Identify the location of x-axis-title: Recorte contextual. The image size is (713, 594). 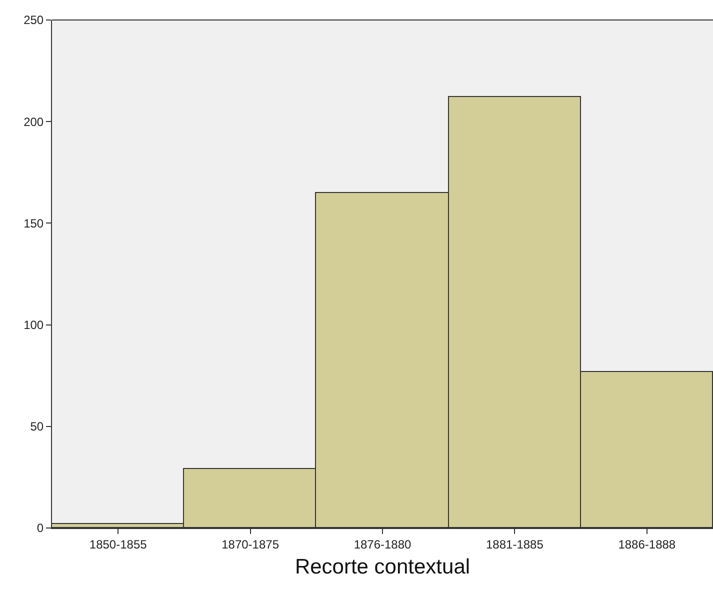
(382, 567).